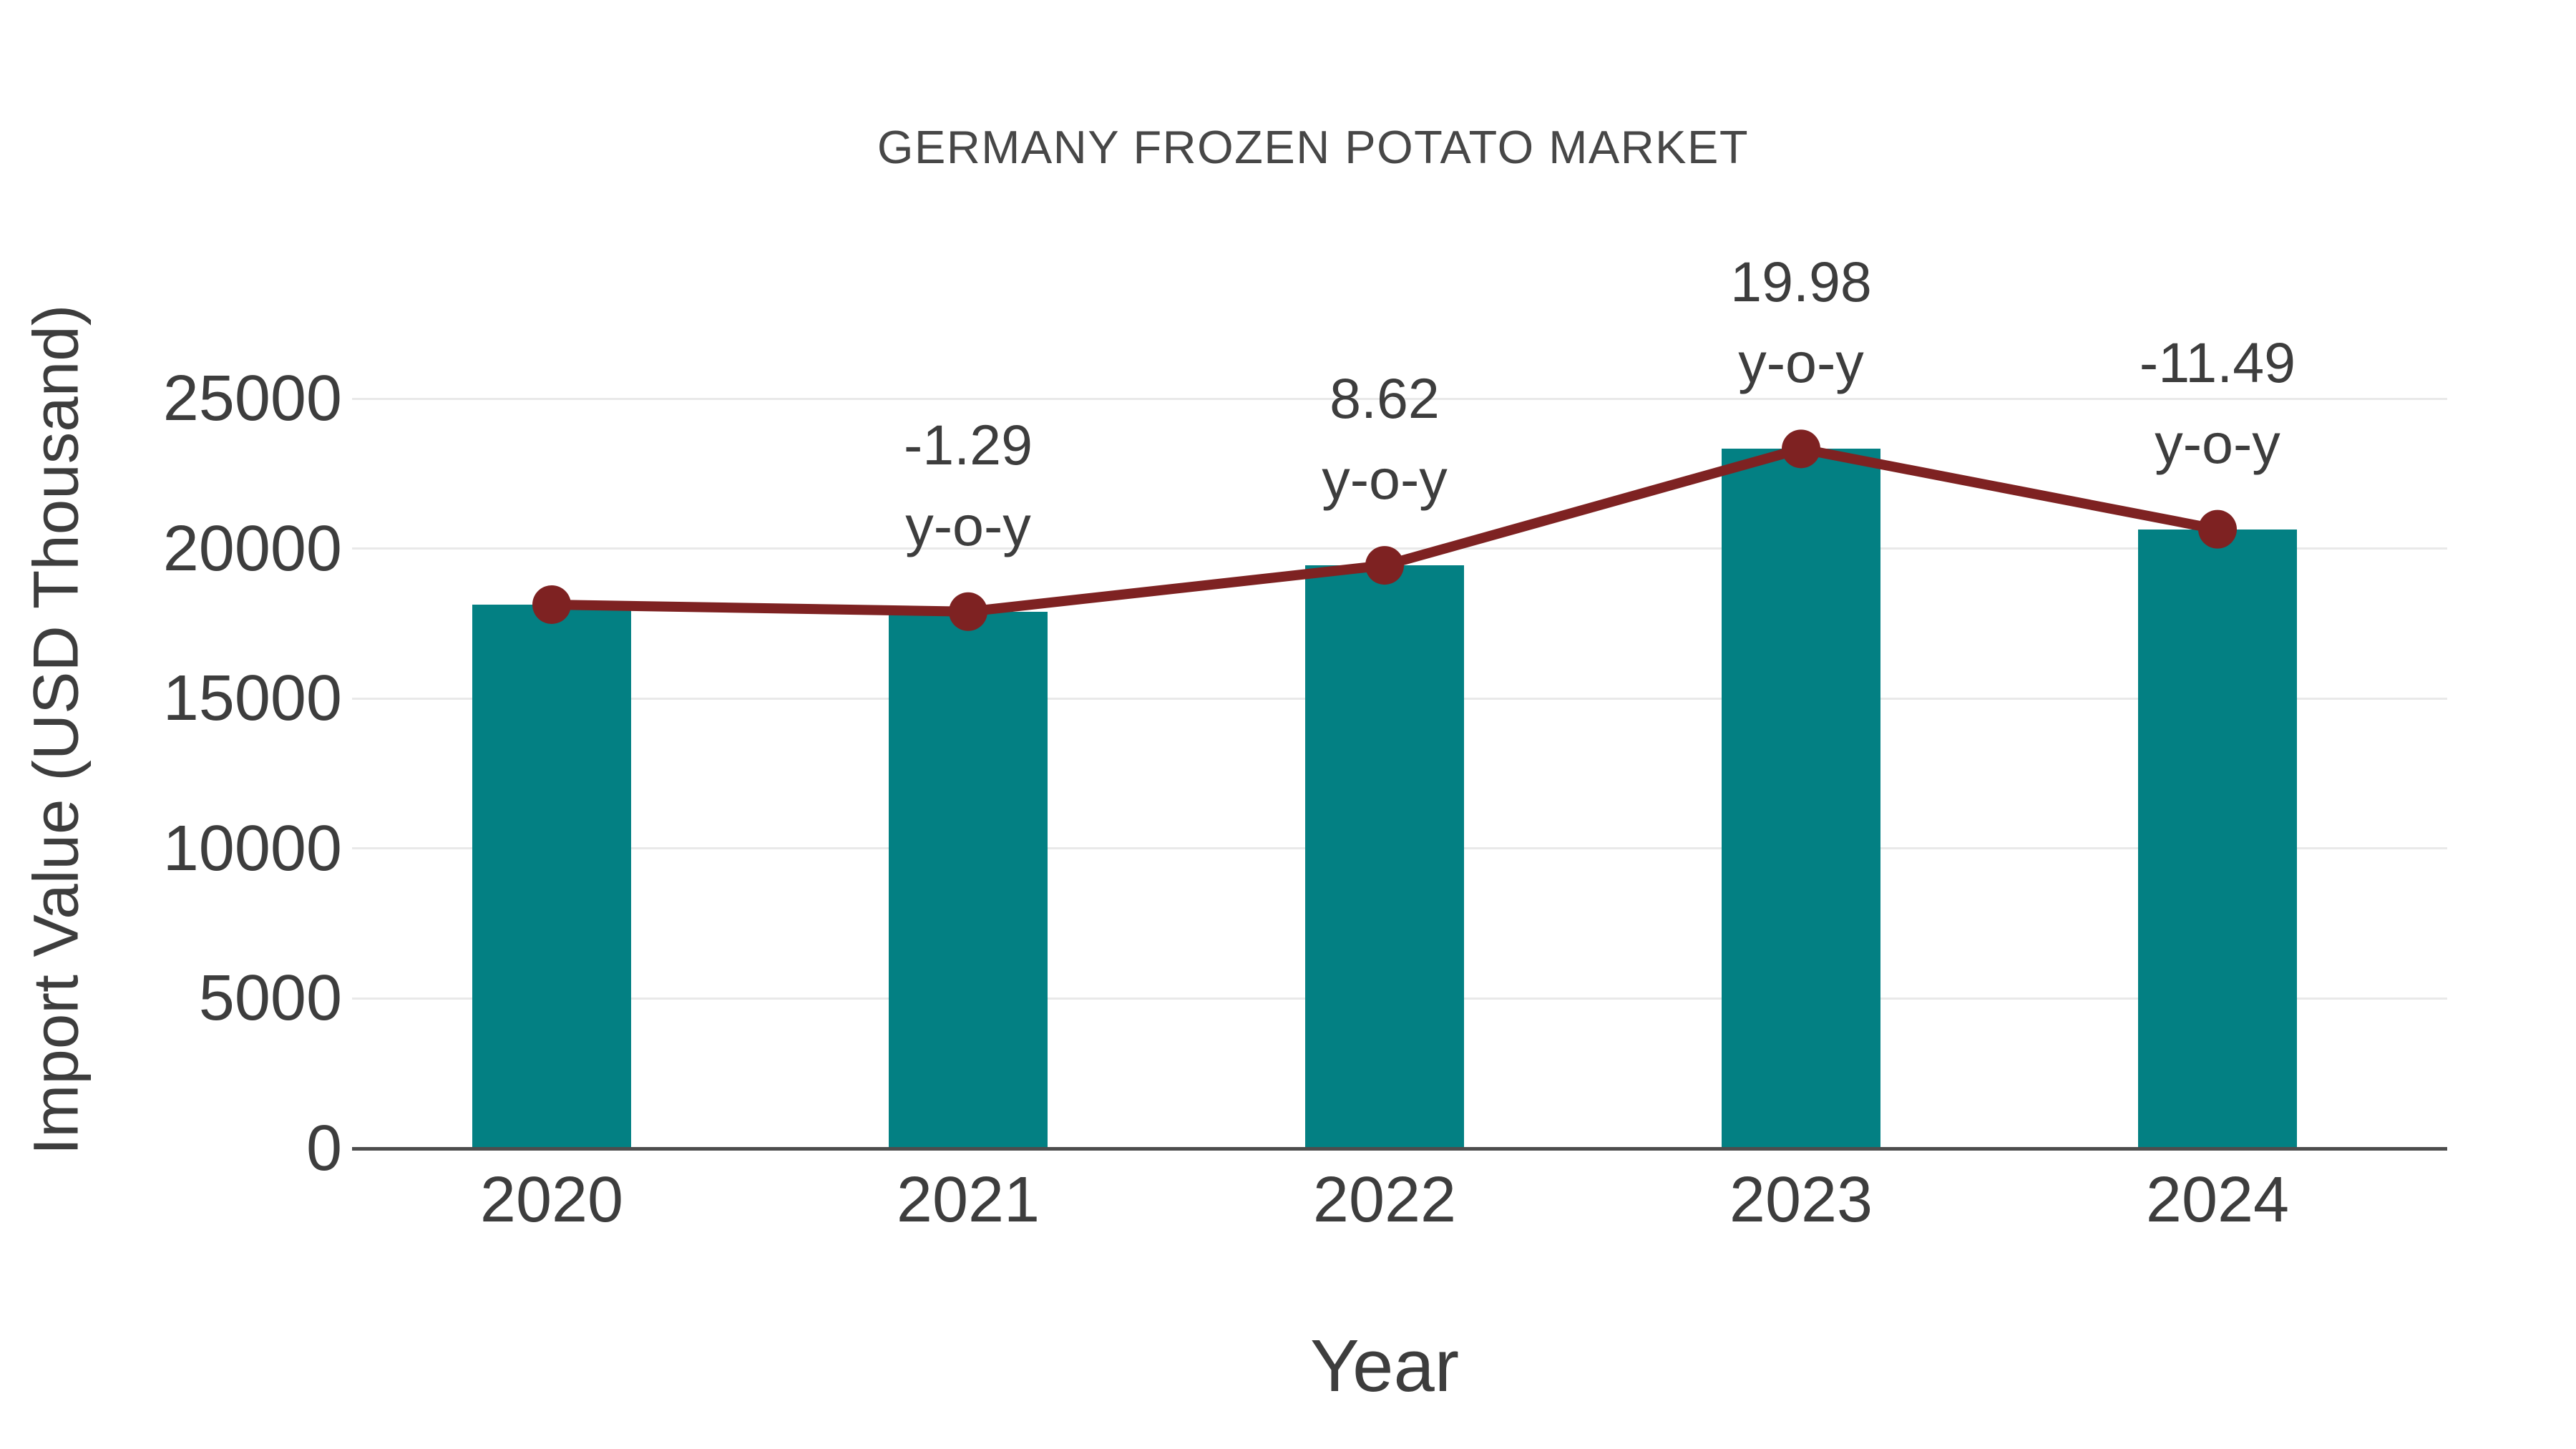  Describe the element at coordinates (1384, 565) in the screenshot. I see `marker-2022` at that location.